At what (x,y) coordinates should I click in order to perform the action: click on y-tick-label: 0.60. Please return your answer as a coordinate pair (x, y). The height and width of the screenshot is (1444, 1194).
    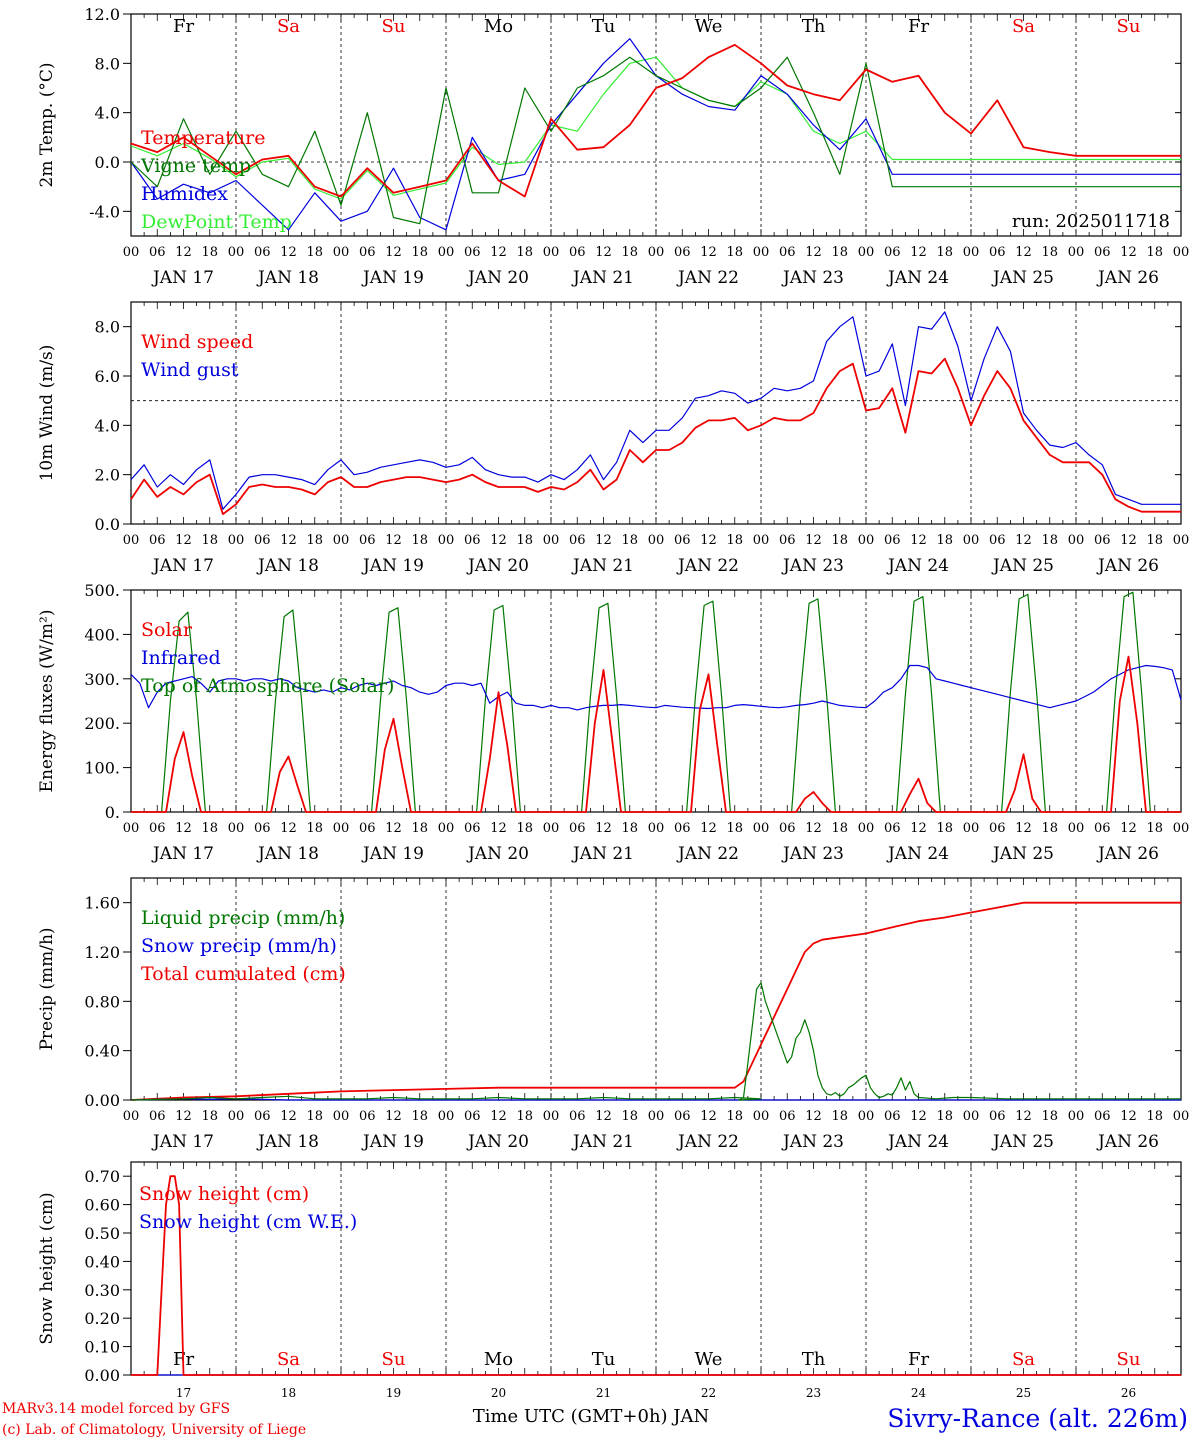
    Looking at the image, I should click on (102, 1205).